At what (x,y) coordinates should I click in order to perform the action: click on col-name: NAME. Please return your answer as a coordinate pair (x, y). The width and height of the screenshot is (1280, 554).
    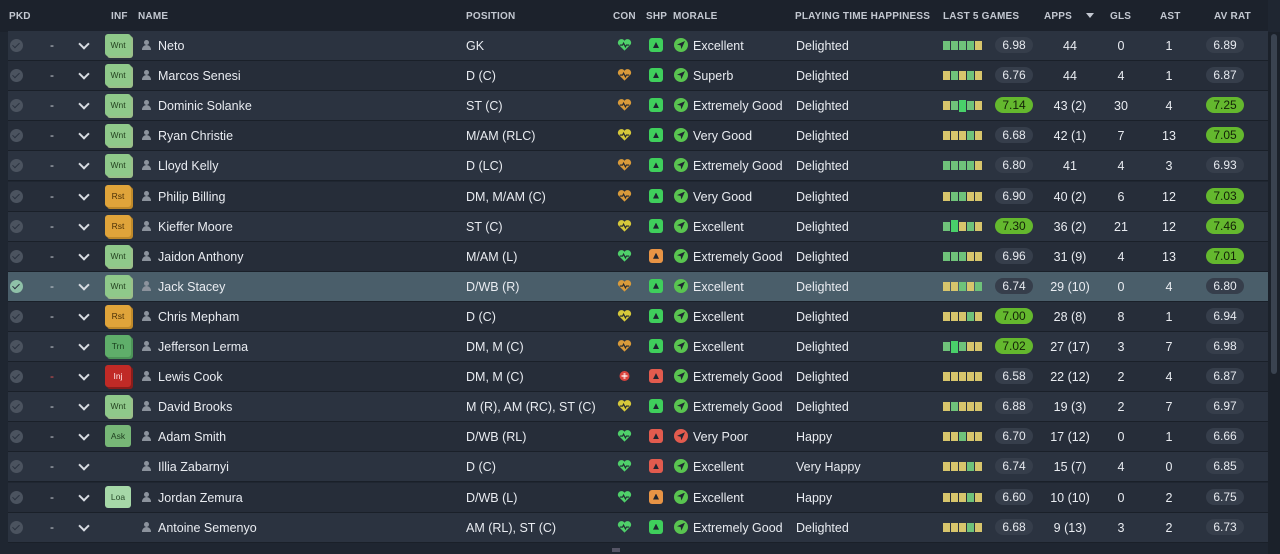
    Looking at the image, I should click on (153, 16).